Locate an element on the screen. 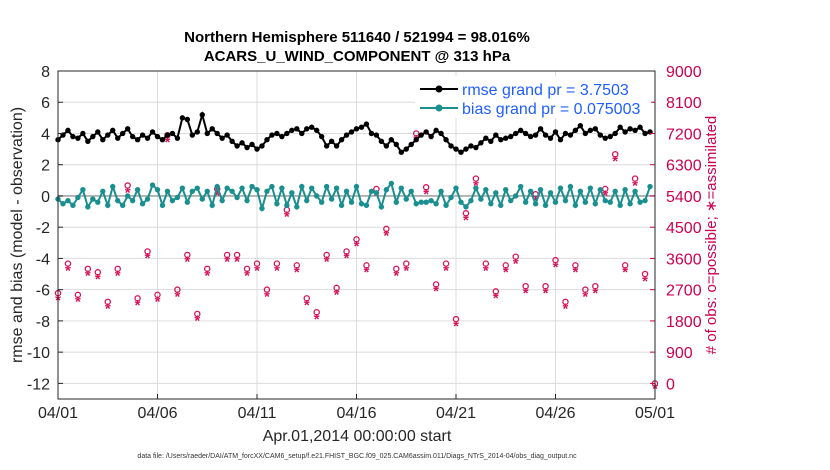 This screenshot has width=830, height=470. y-tick-label: 8 is located at coordinates (45, 72).